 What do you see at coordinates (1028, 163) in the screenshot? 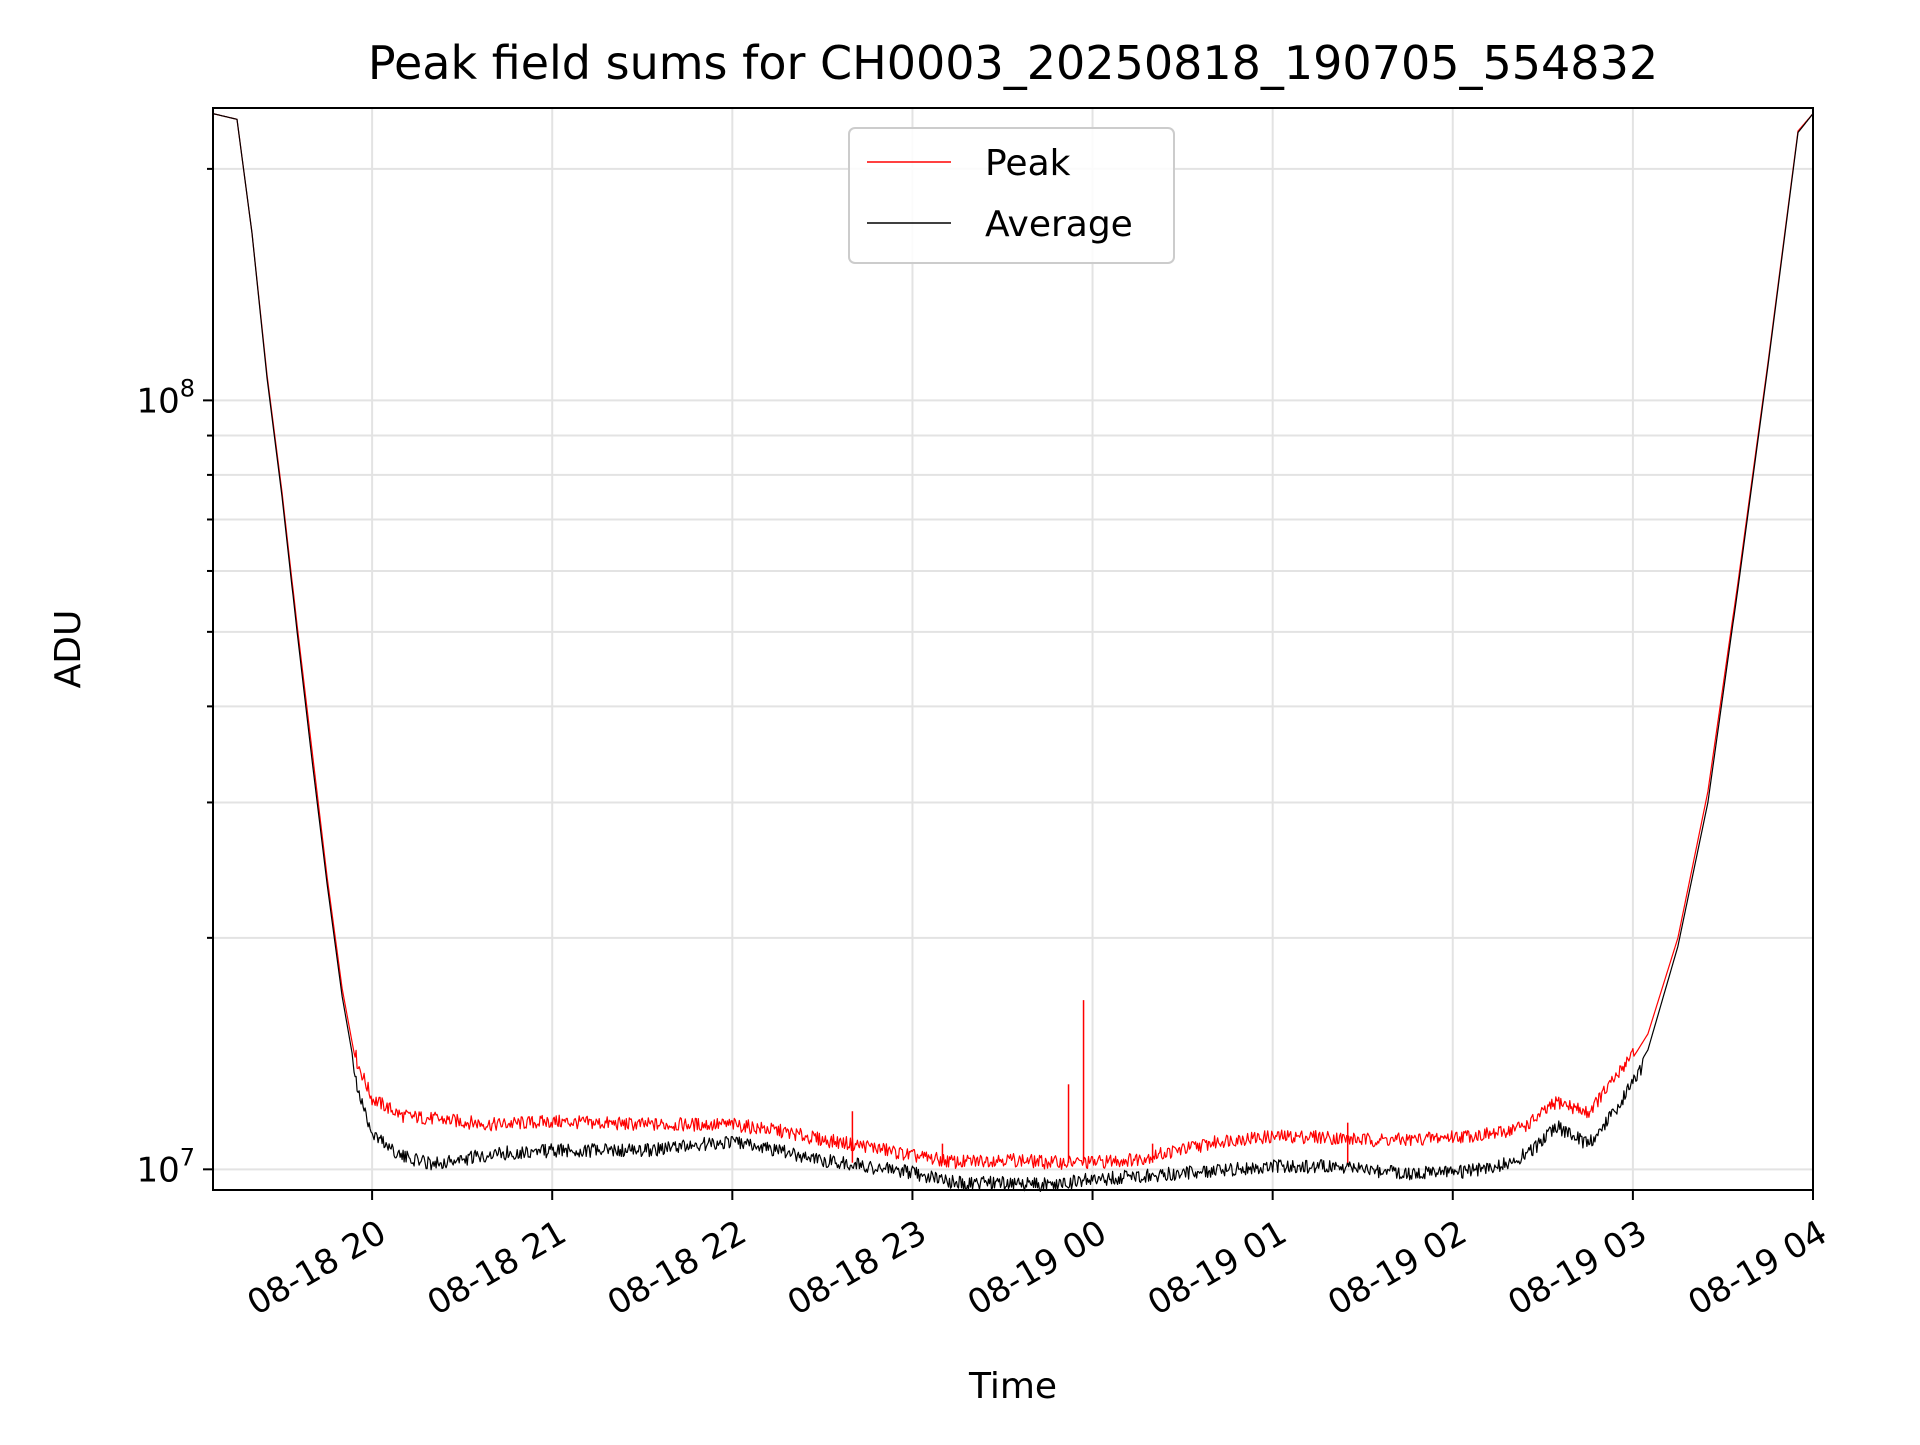
I see `legend-label-peak: Peak` at bounding box center [1028, 163].